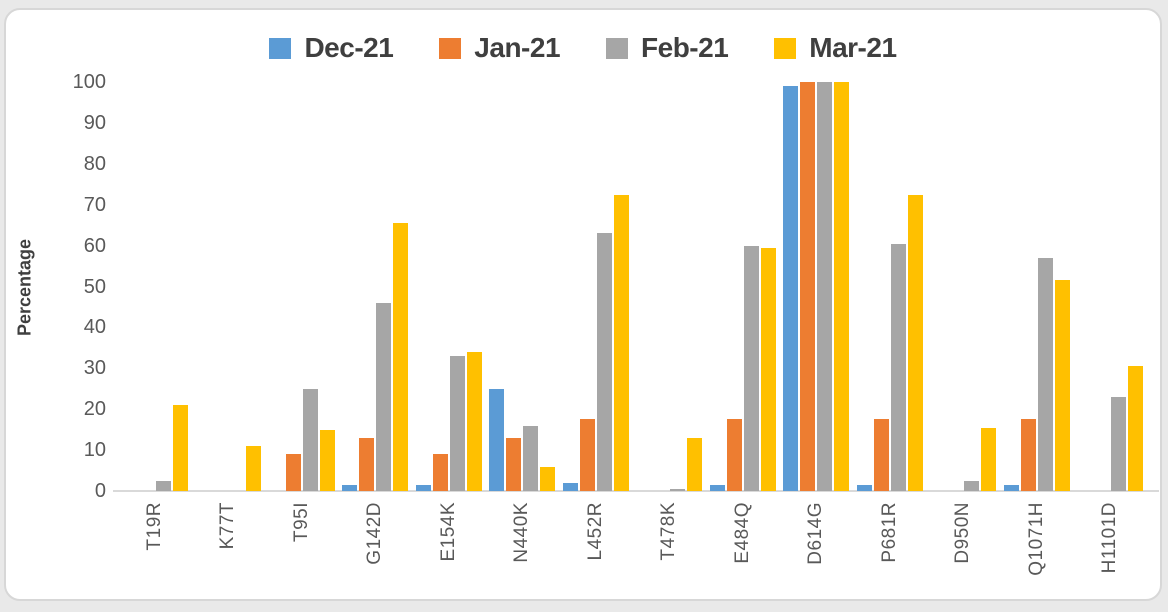 Image resolution: width=1168 pixels, height=612 pixels. What do you see at coordinates (24, 287) in the screenshot?
I see `y-axis-title: Percentage` at bounding box center [24, 287].